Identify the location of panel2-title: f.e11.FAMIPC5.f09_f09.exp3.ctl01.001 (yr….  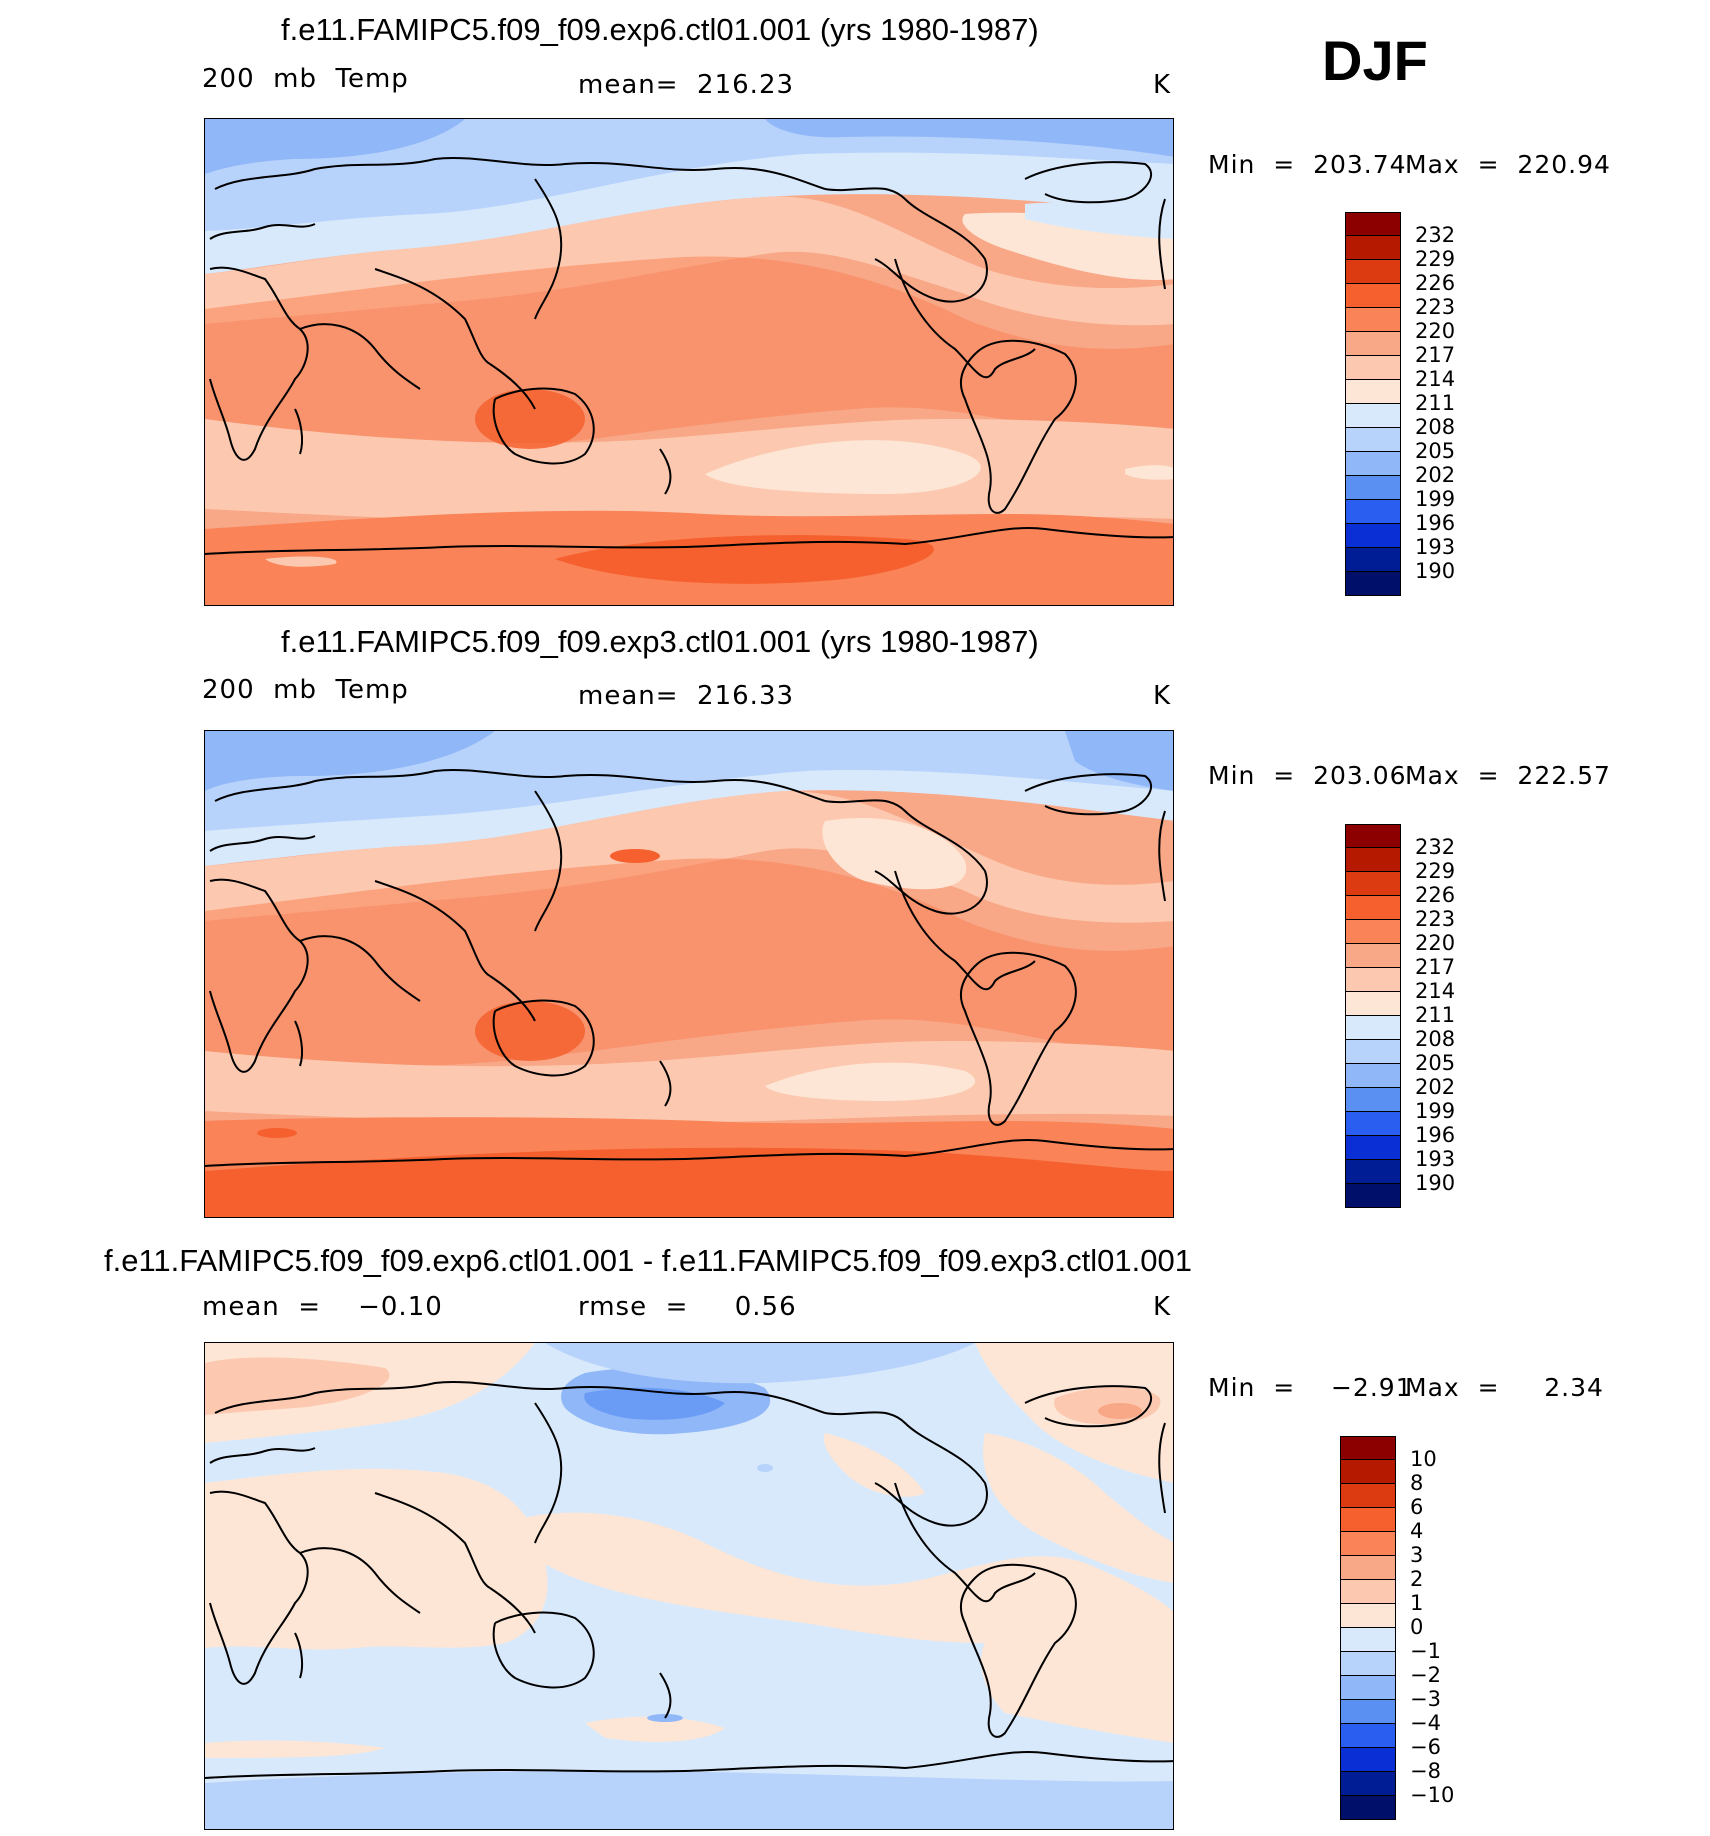
(660, 641).